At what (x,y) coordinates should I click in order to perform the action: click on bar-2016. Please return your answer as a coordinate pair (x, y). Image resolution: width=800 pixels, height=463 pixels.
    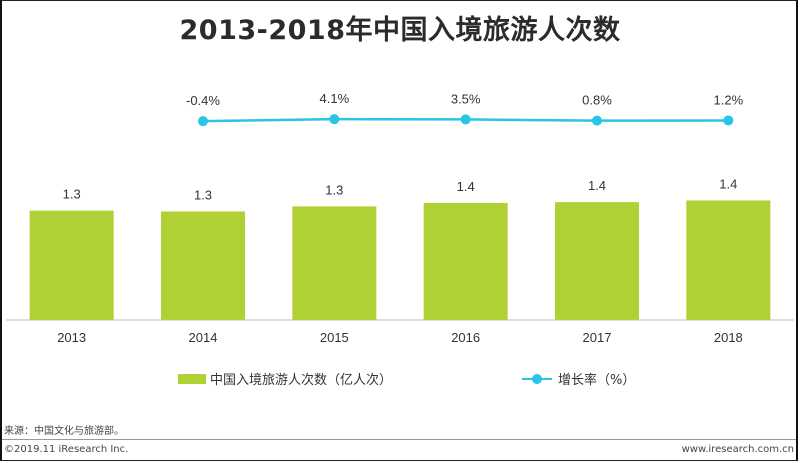
    Looking at the image, I should click on (465, 261).